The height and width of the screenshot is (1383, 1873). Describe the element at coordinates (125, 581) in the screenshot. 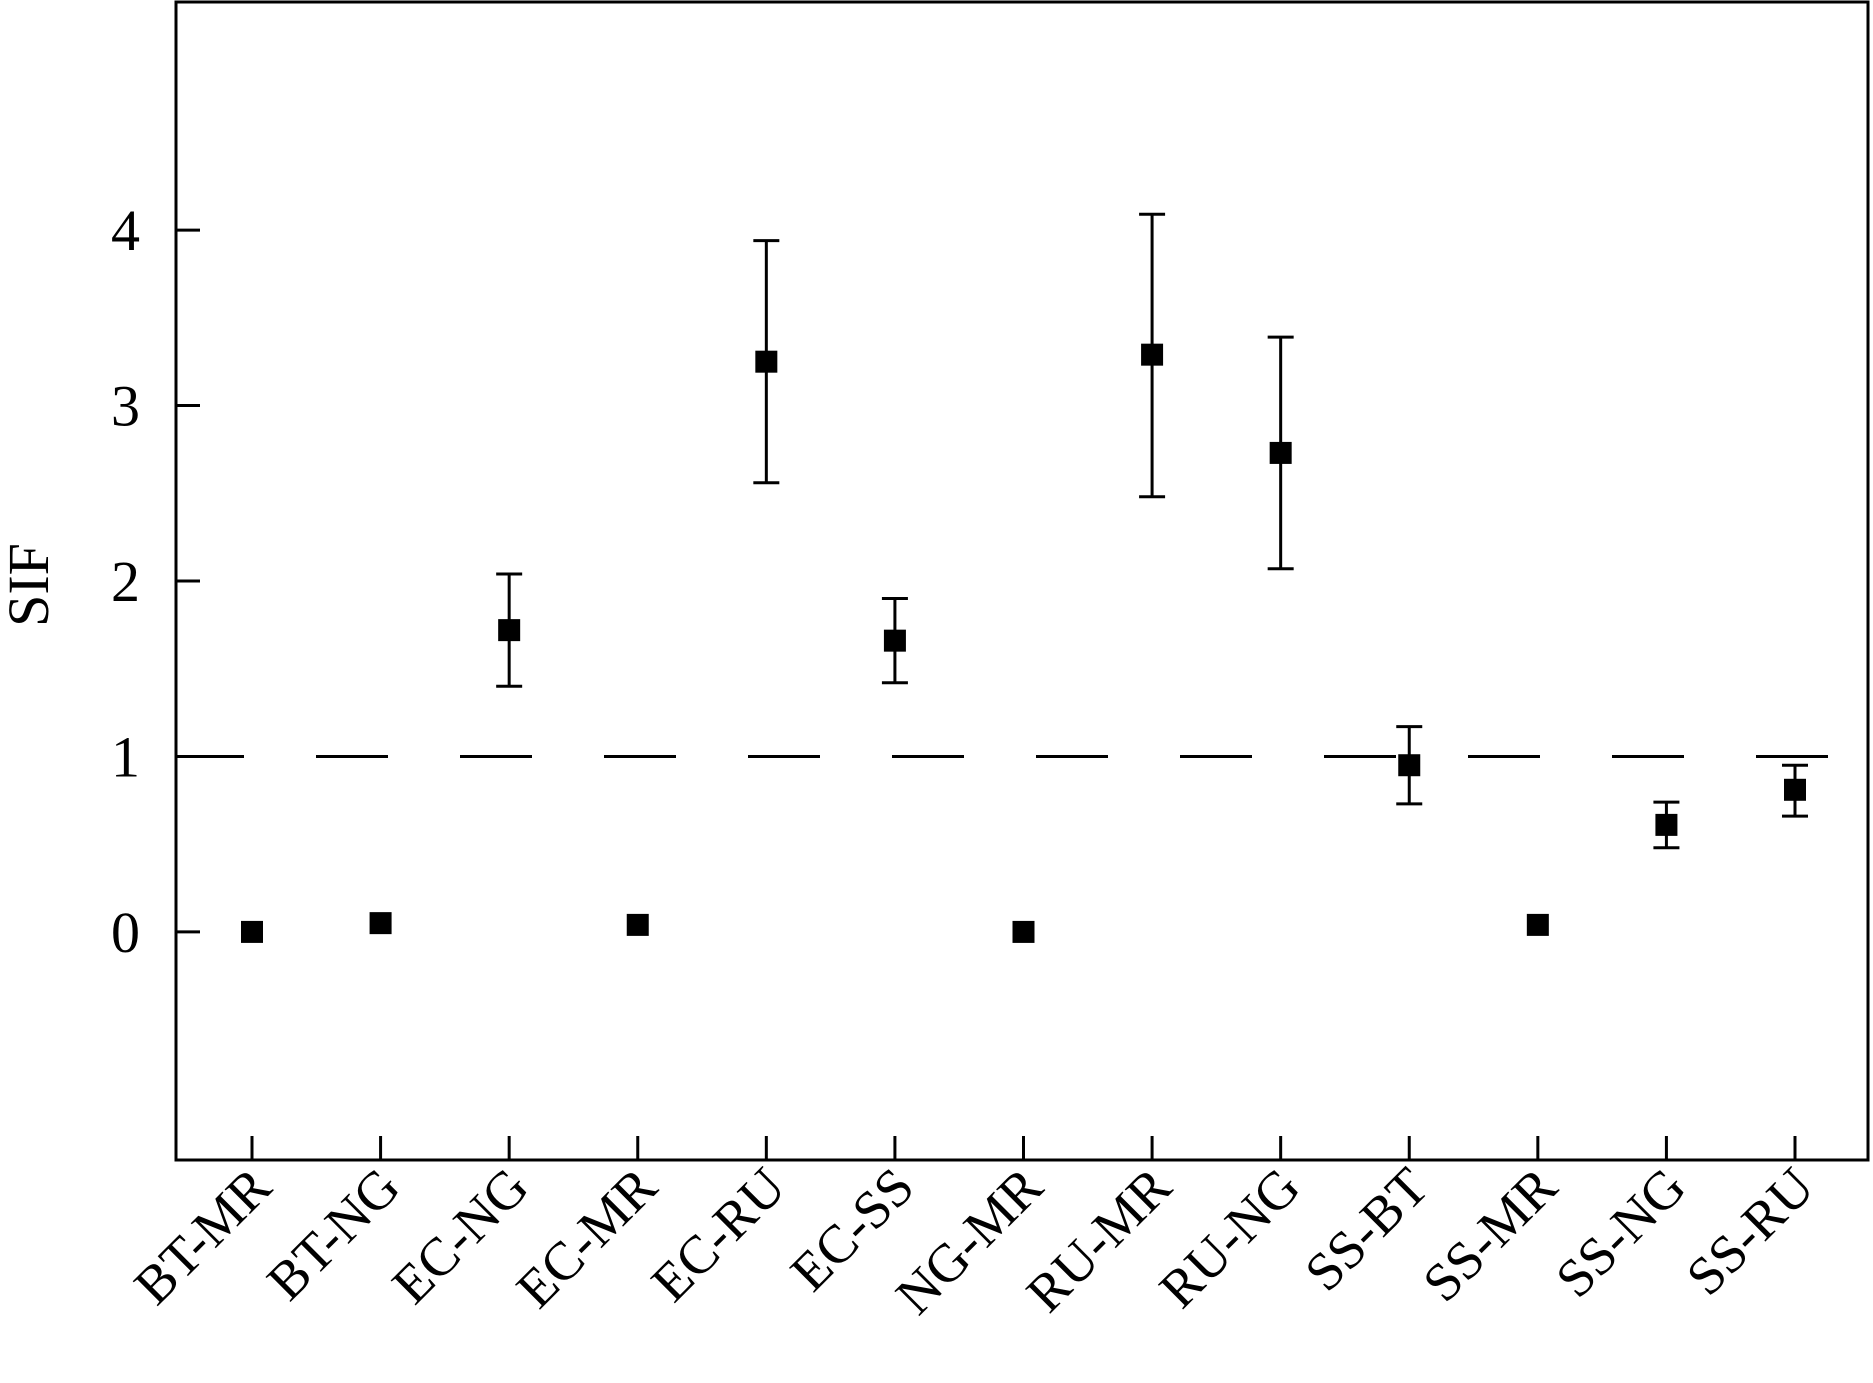

I see `y-tick-label: 2` at that location.